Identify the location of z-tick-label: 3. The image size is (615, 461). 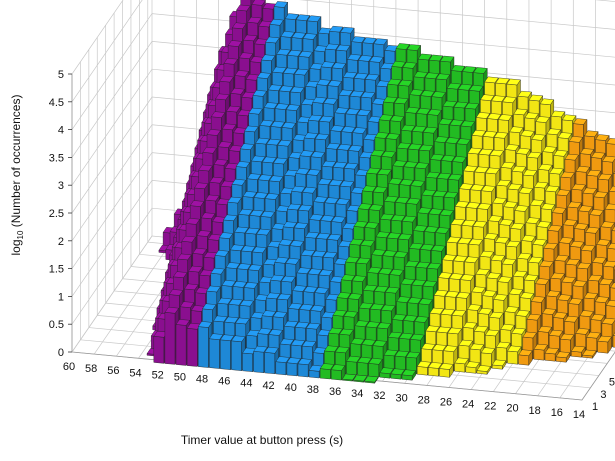
(61, 186).